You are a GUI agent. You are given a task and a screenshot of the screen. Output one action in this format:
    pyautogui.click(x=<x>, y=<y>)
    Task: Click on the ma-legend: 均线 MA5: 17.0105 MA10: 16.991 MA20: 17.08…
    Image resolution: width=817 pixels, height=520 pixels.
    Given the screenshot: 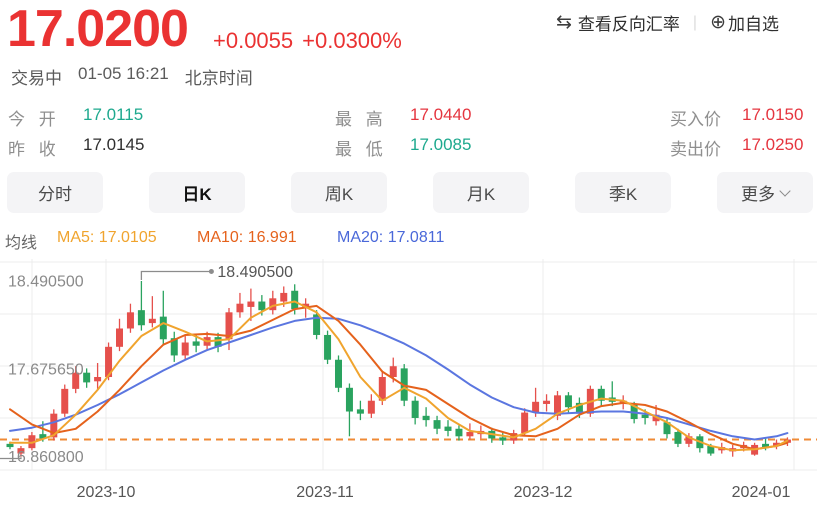 What is the action you would take?
    pyautogui.click(x=408, y=240)
    